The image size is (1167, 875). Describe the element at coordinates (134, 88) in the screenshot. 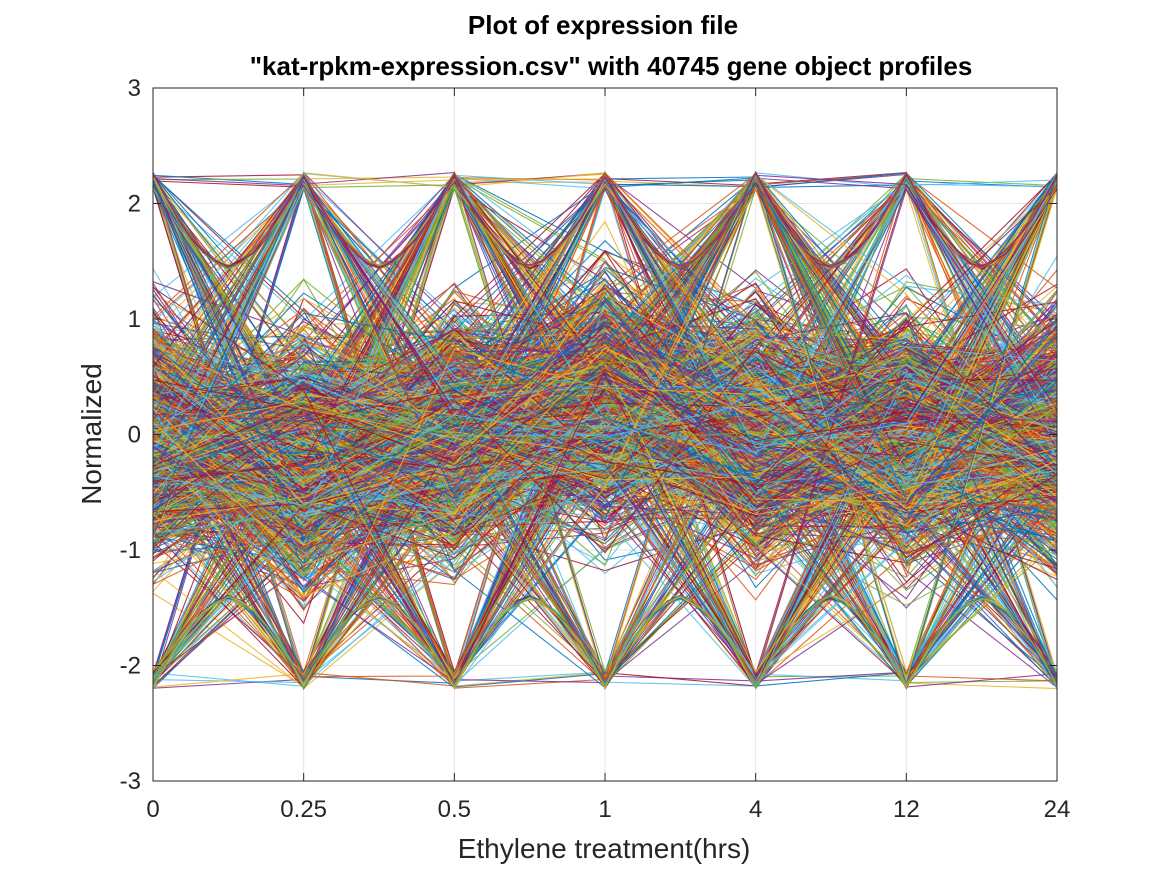

I see `y-tick-label: 3` at that location.